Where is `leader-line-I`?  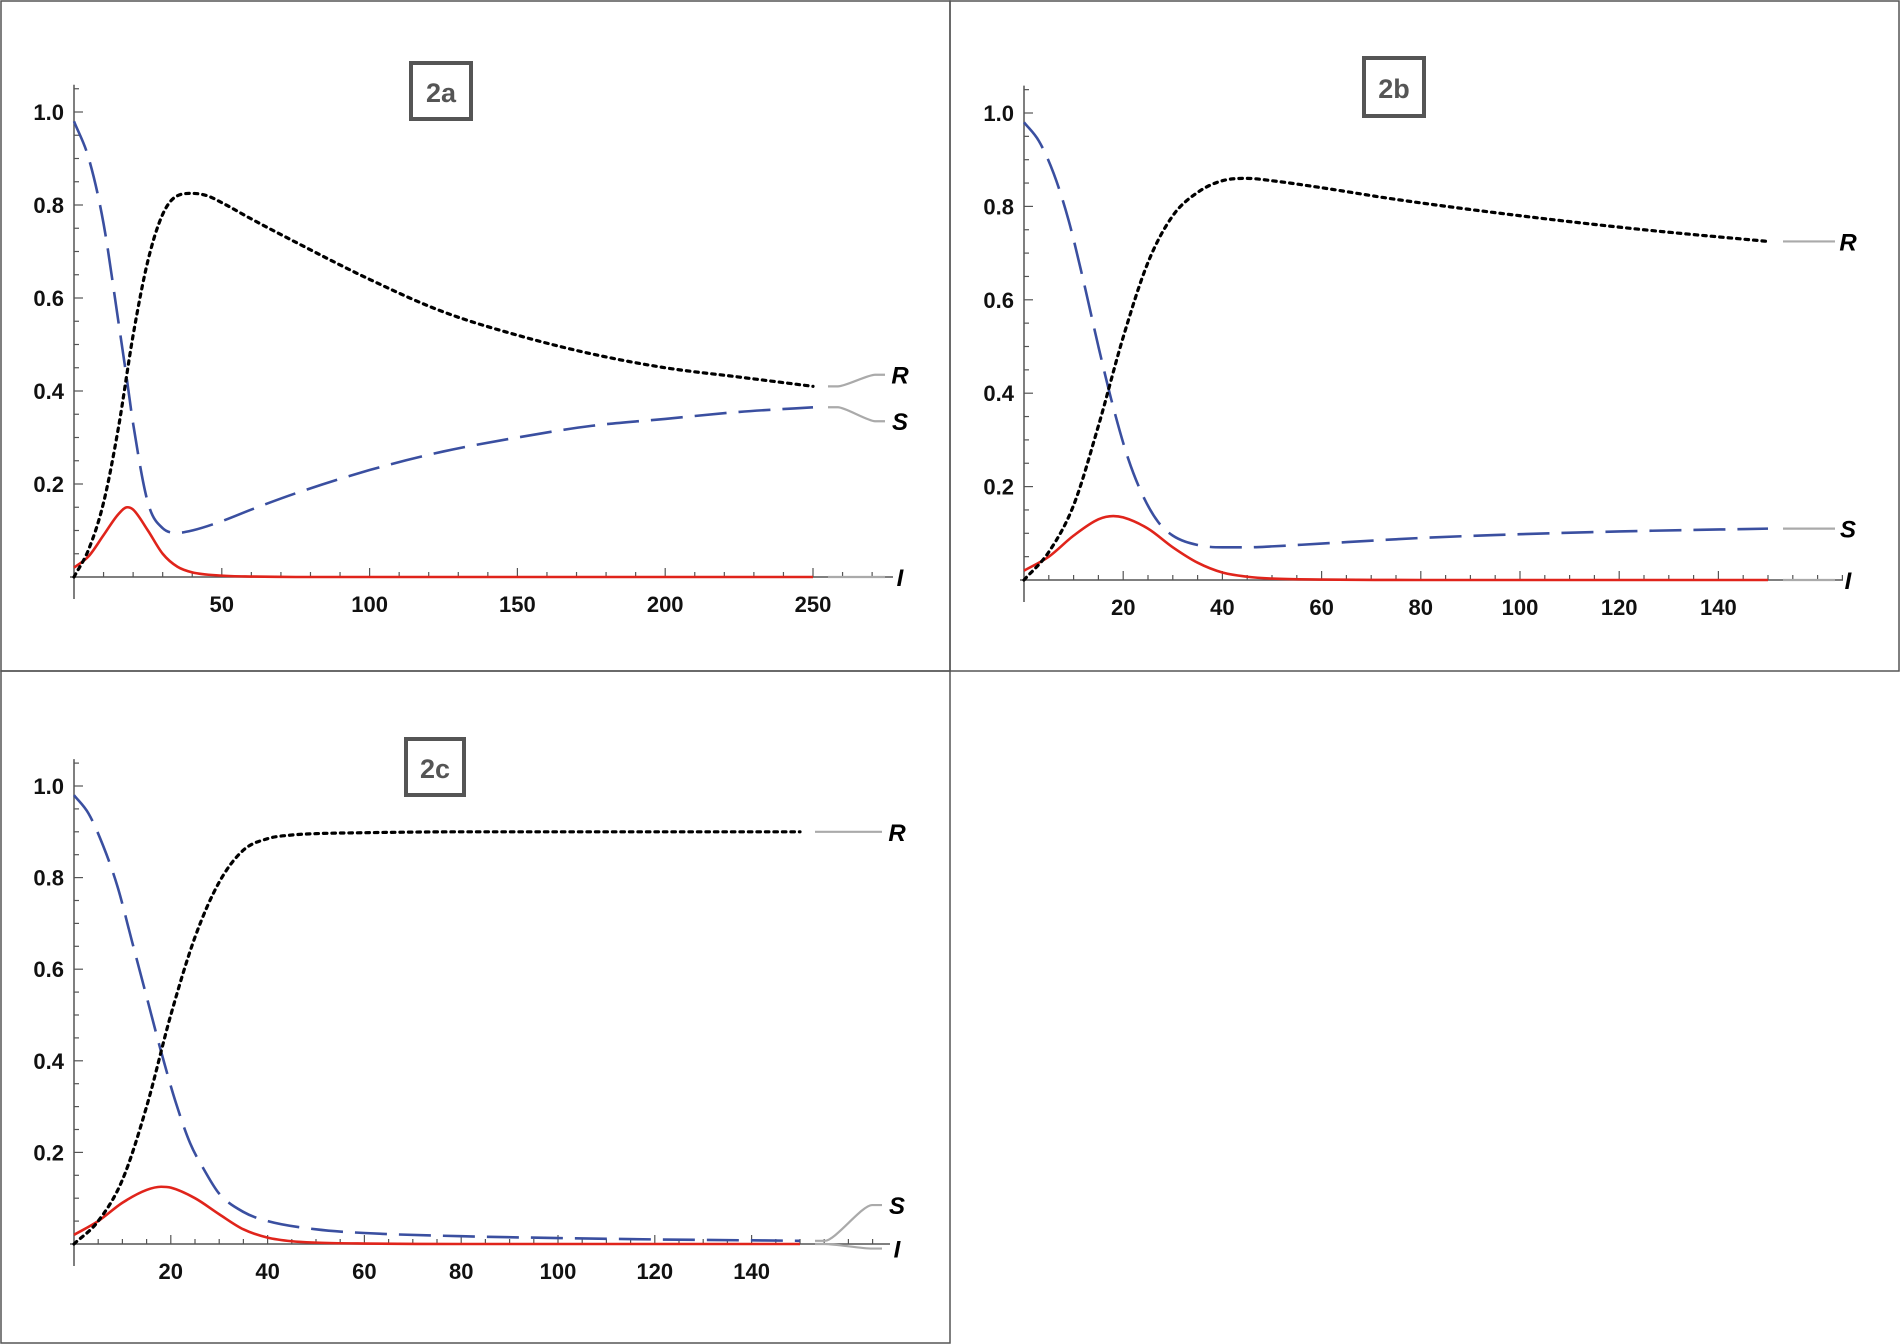
leader-line-I is located at coordinates (848, 1246).